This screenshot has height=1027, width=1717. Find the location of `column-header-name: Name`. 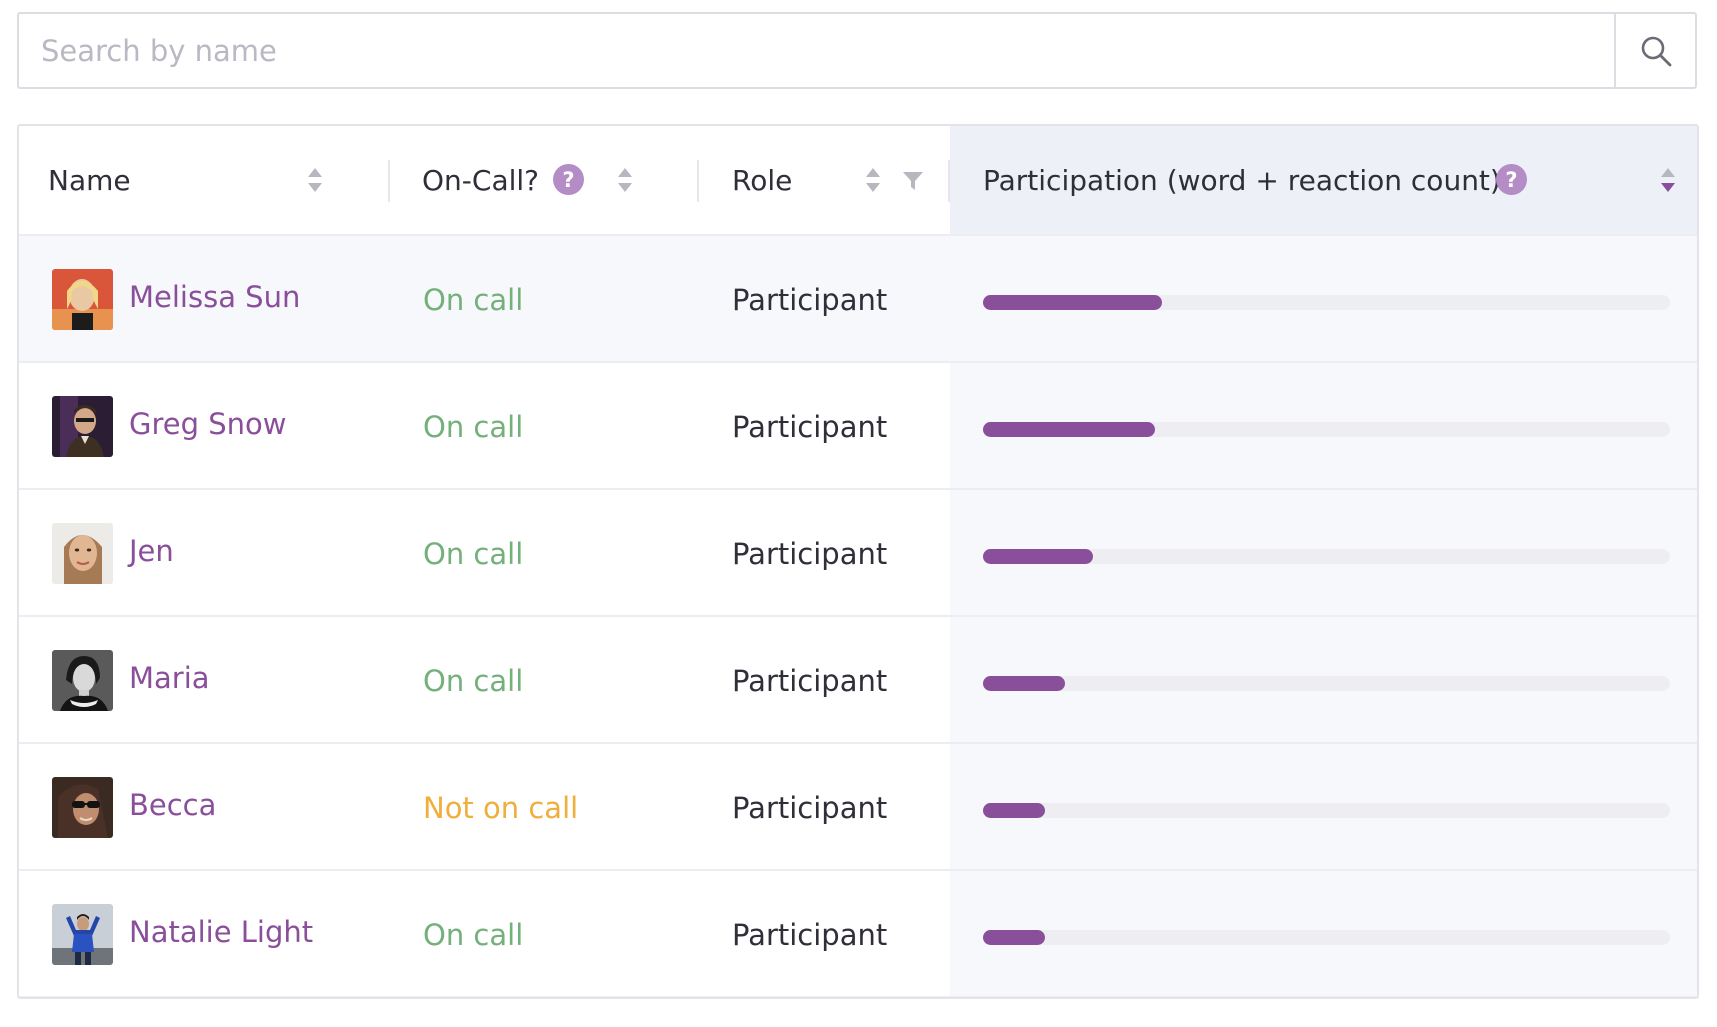

column-header-name: Name is located at coordinates (89, 180).